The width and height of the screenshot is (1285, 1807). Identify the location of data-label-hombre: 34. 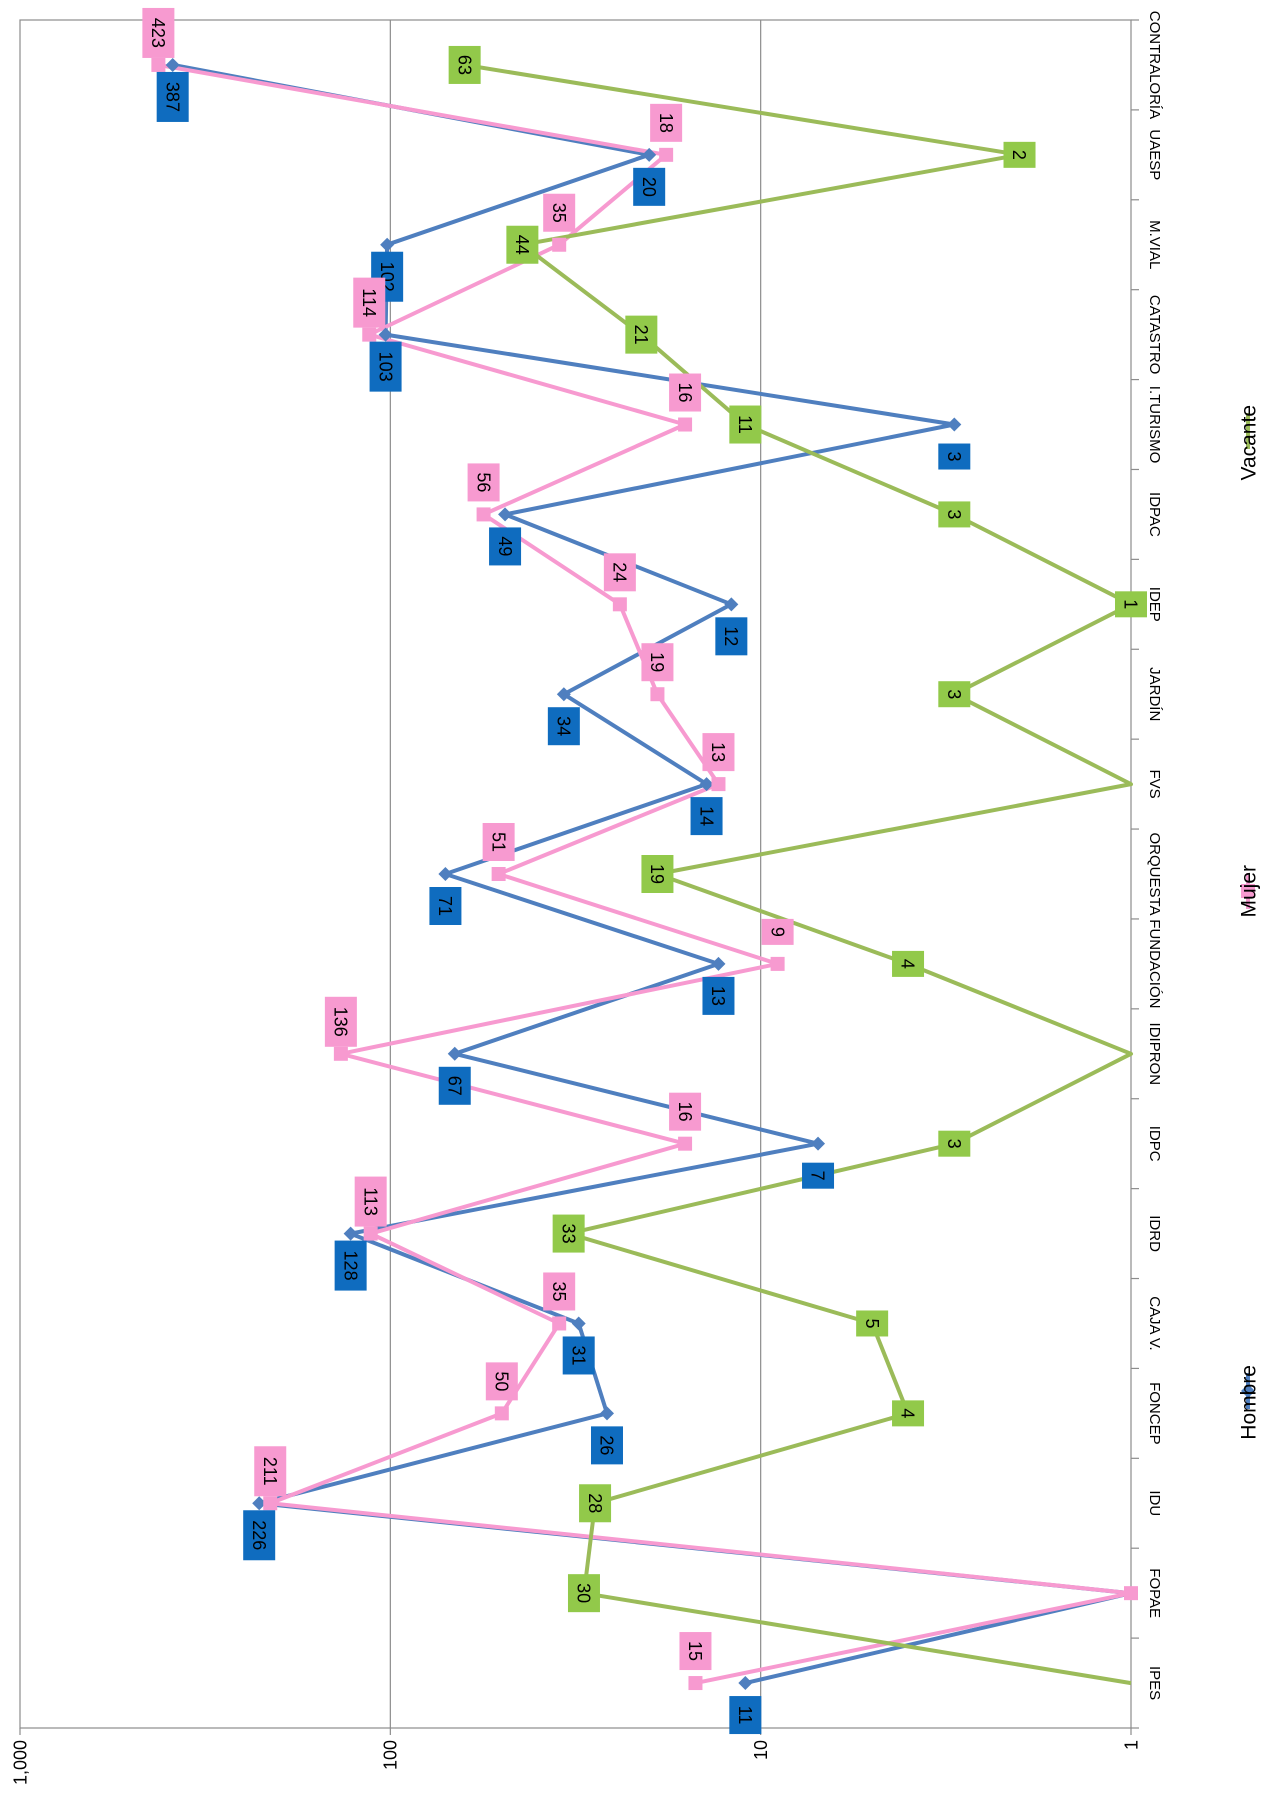
(564, 726).